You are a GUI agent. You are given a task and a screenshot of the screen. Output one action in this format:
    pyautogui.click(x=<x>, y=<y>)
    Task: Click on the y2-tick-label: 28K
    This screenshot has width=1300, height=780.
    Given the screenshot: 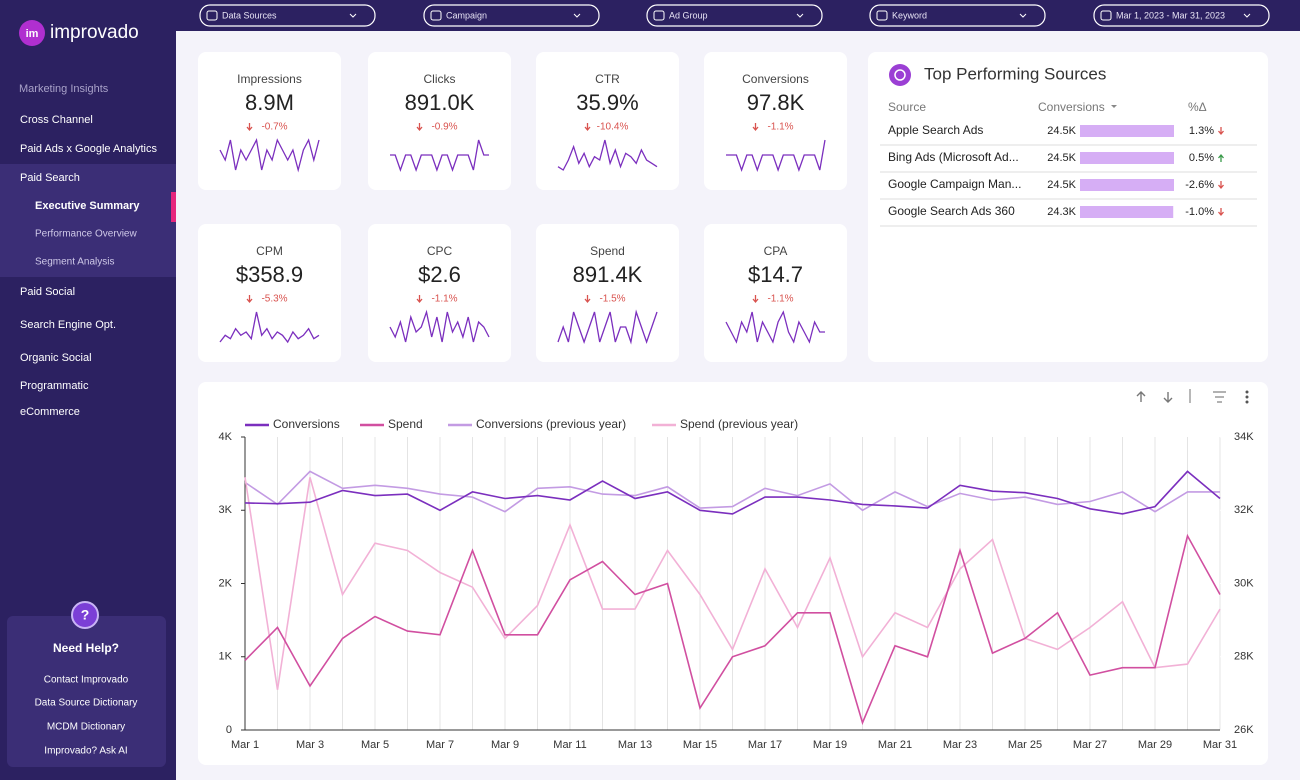 What is the action you would take?
    pyautogui.click(x=1244, y=657)
    